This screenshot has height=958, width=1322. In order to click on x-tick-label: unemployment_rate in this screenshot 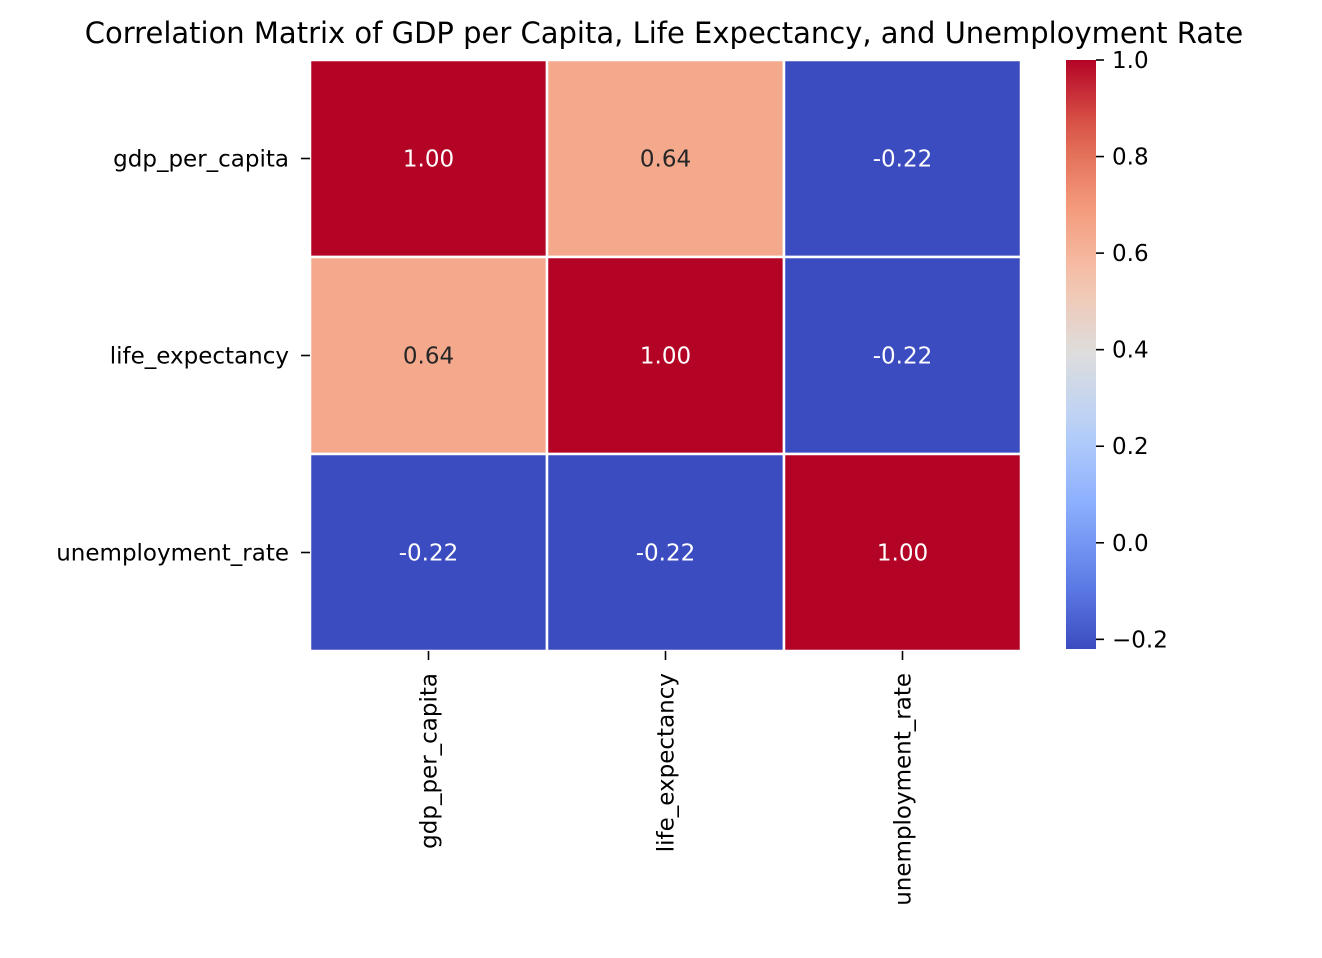, I will do `click(904, 789)`.